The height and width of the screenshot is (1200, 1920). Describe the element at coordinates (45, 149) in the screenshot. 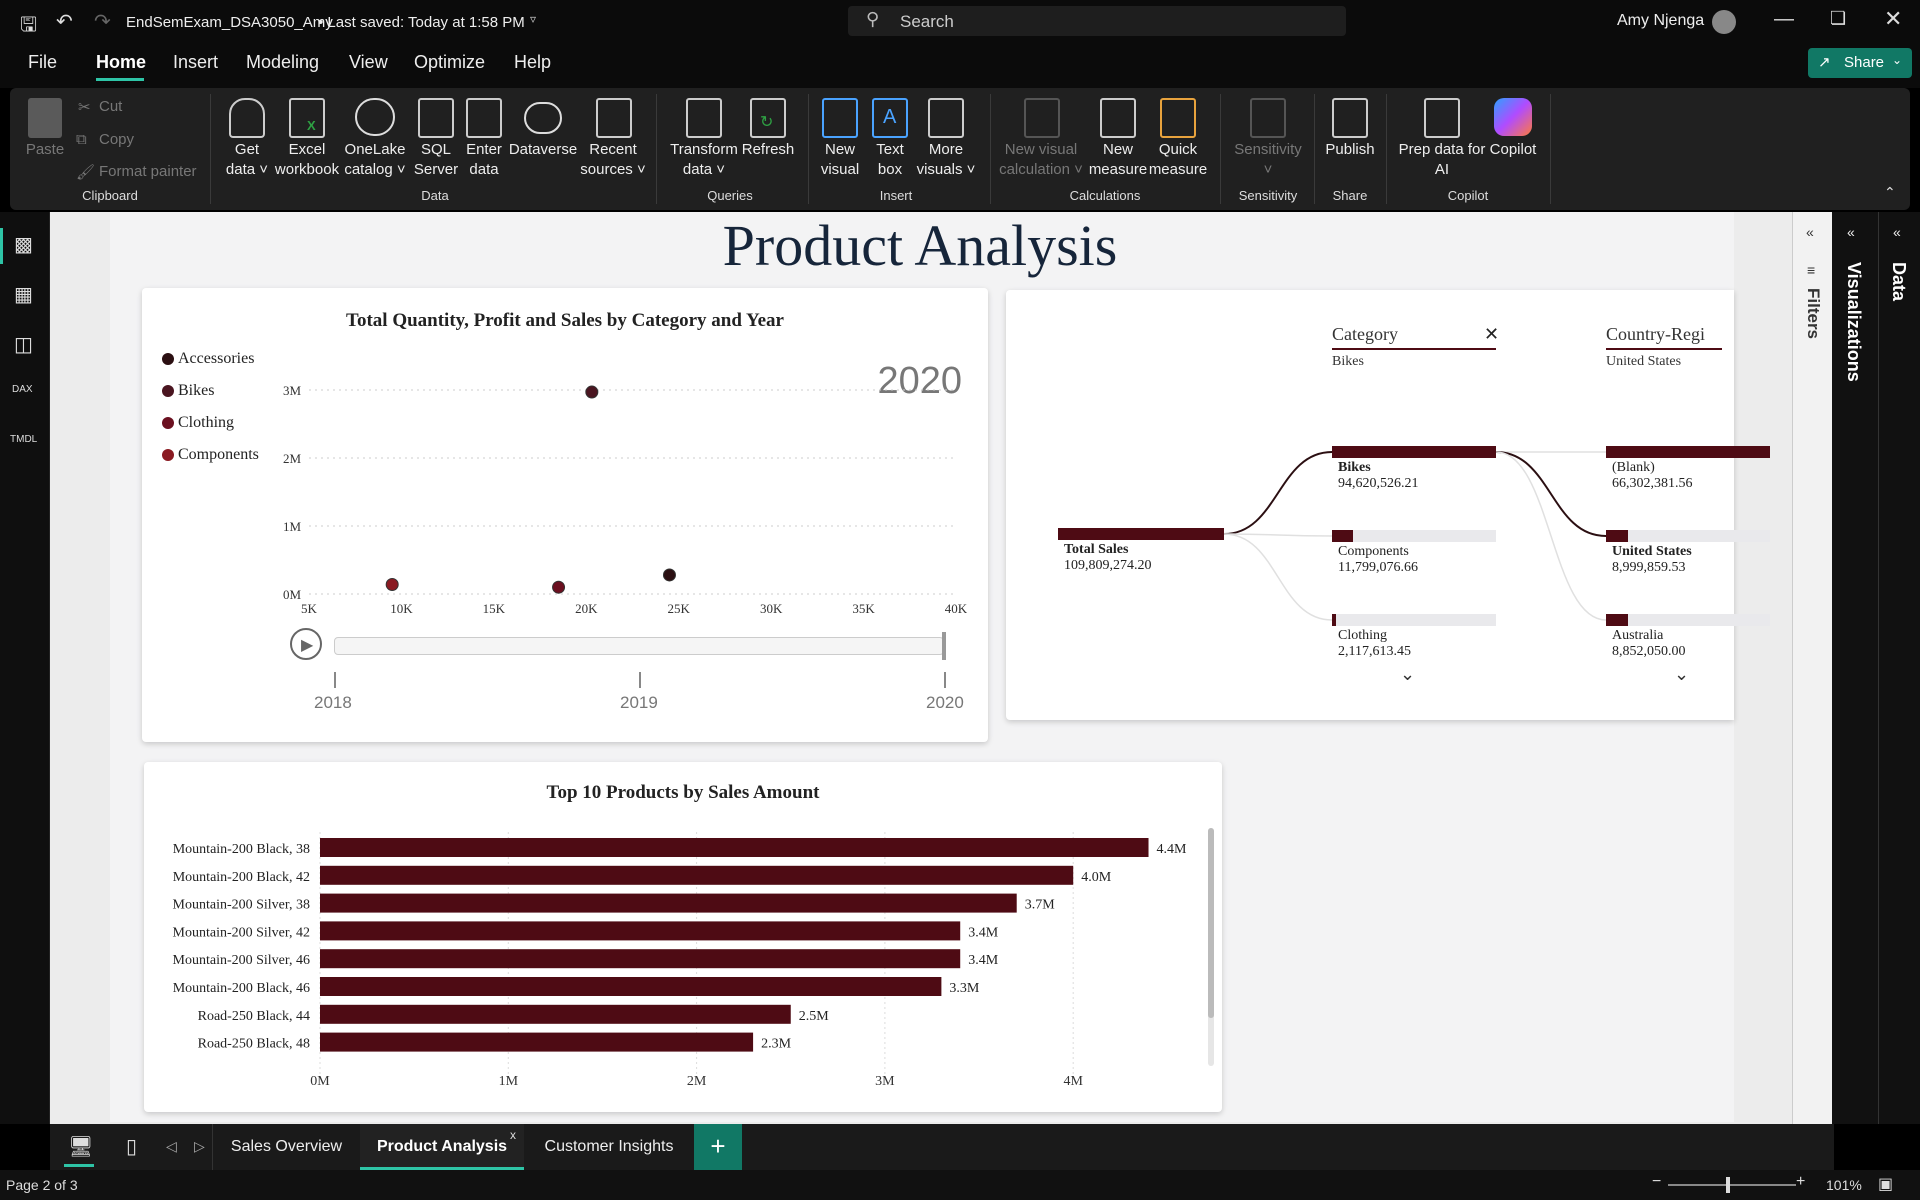

I see `paste-label: Paste` at that location.